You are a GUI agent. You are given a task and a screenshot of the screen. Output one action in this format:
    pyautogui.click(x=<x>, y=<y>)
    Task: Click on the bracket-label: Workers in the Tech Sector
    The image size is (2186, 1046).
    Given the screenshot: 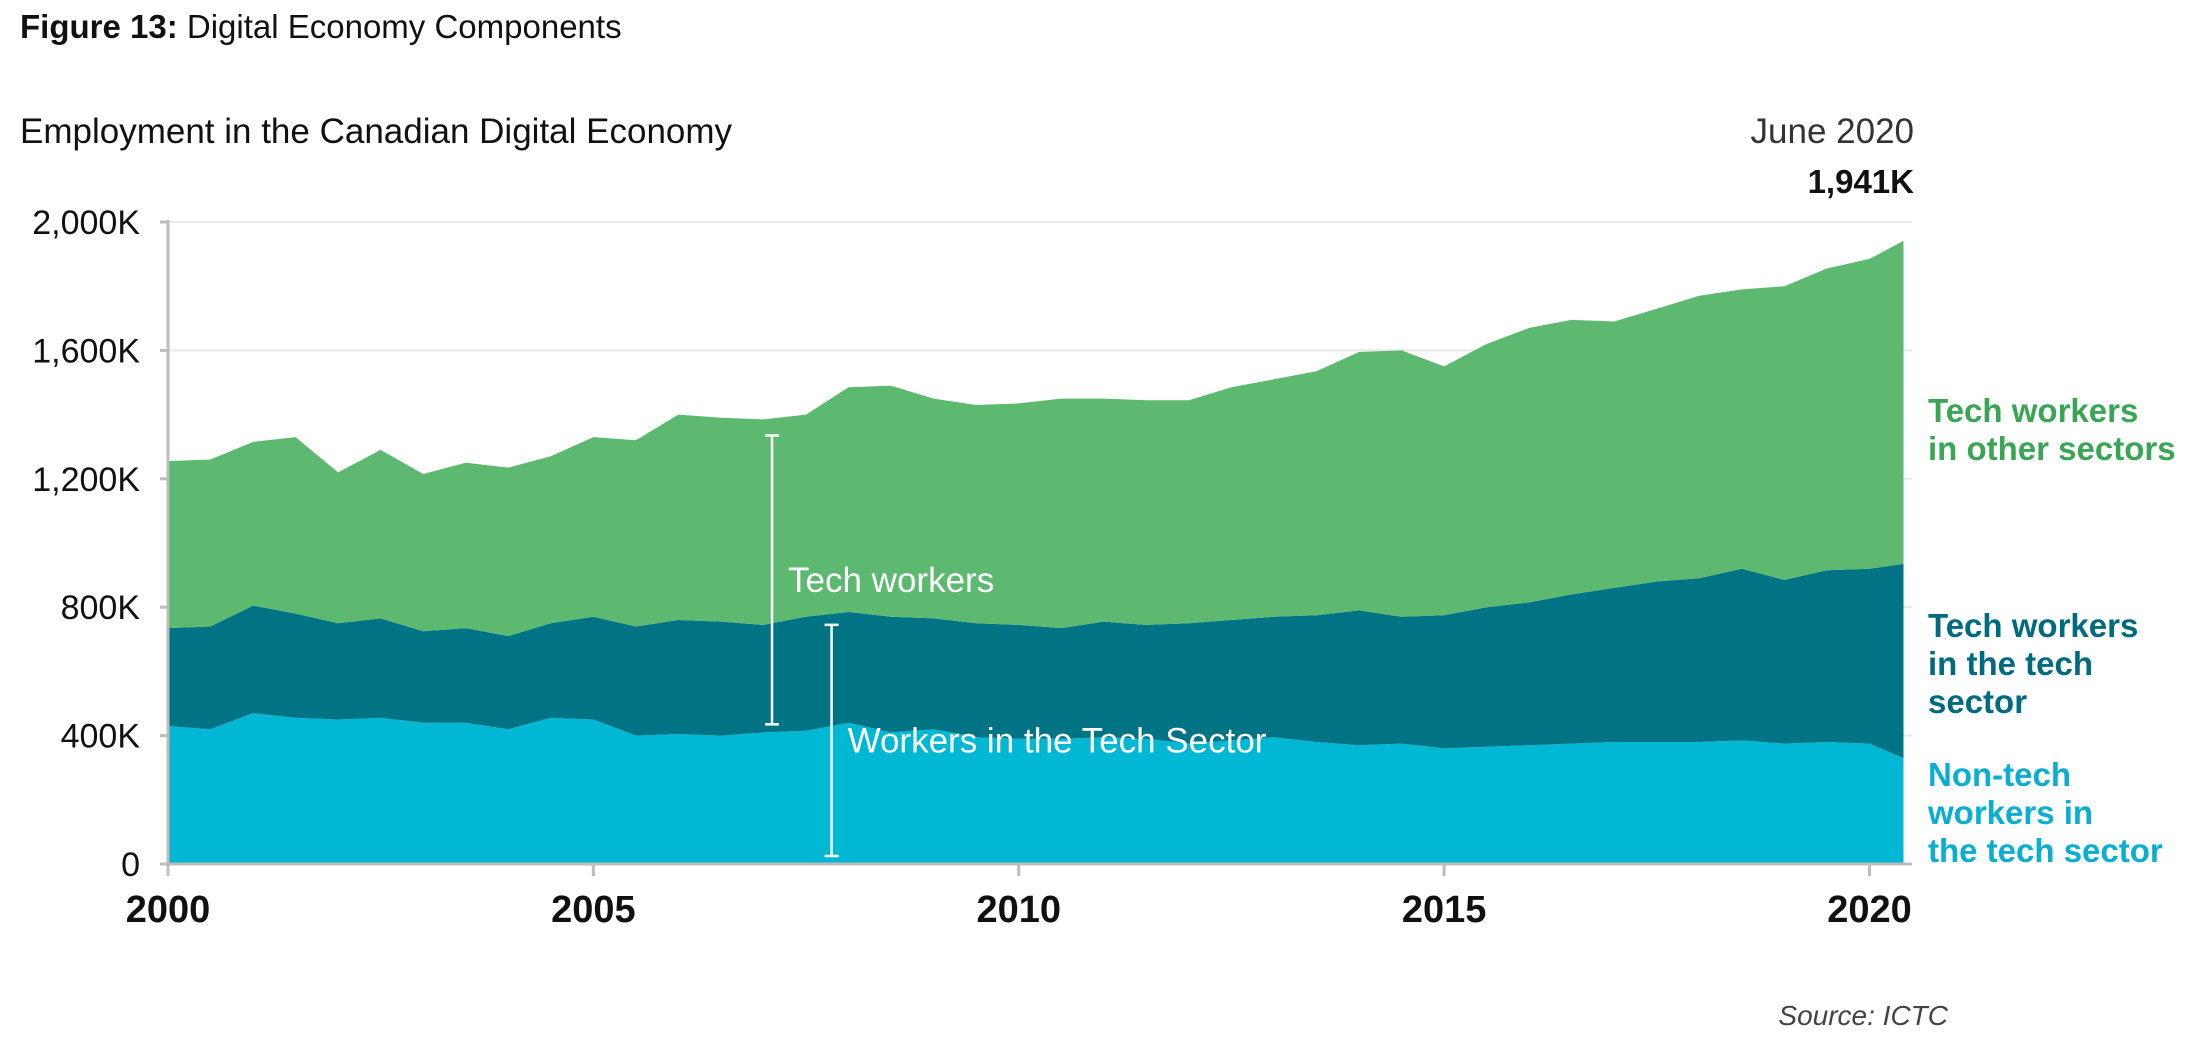 What is the action you would take?
    pyautogui.click(x=1057, y=740)
    